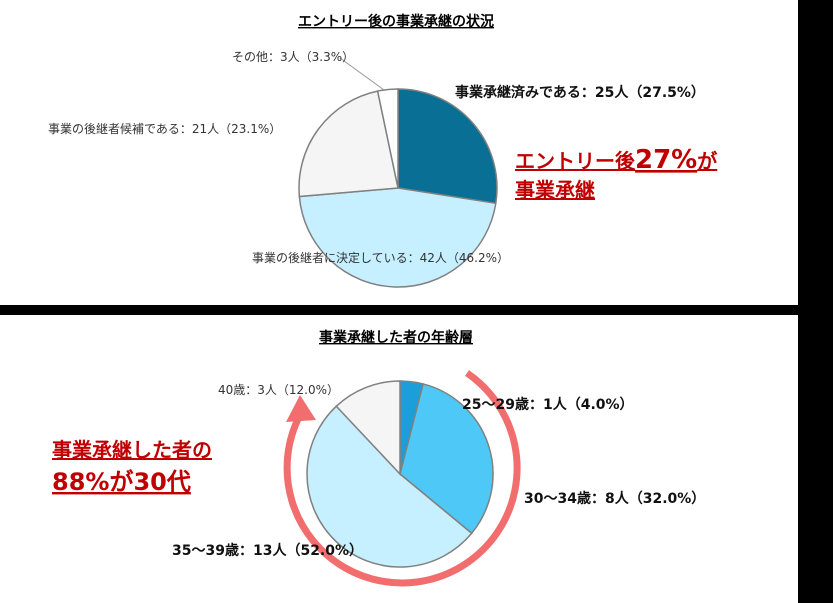 This screenshot has height=603, width=833. Describe the element at coordinates (267, 550) in the screenshot. I see `chart2-label-35-39: 35～39歳：13人（52.0%）` at that location.